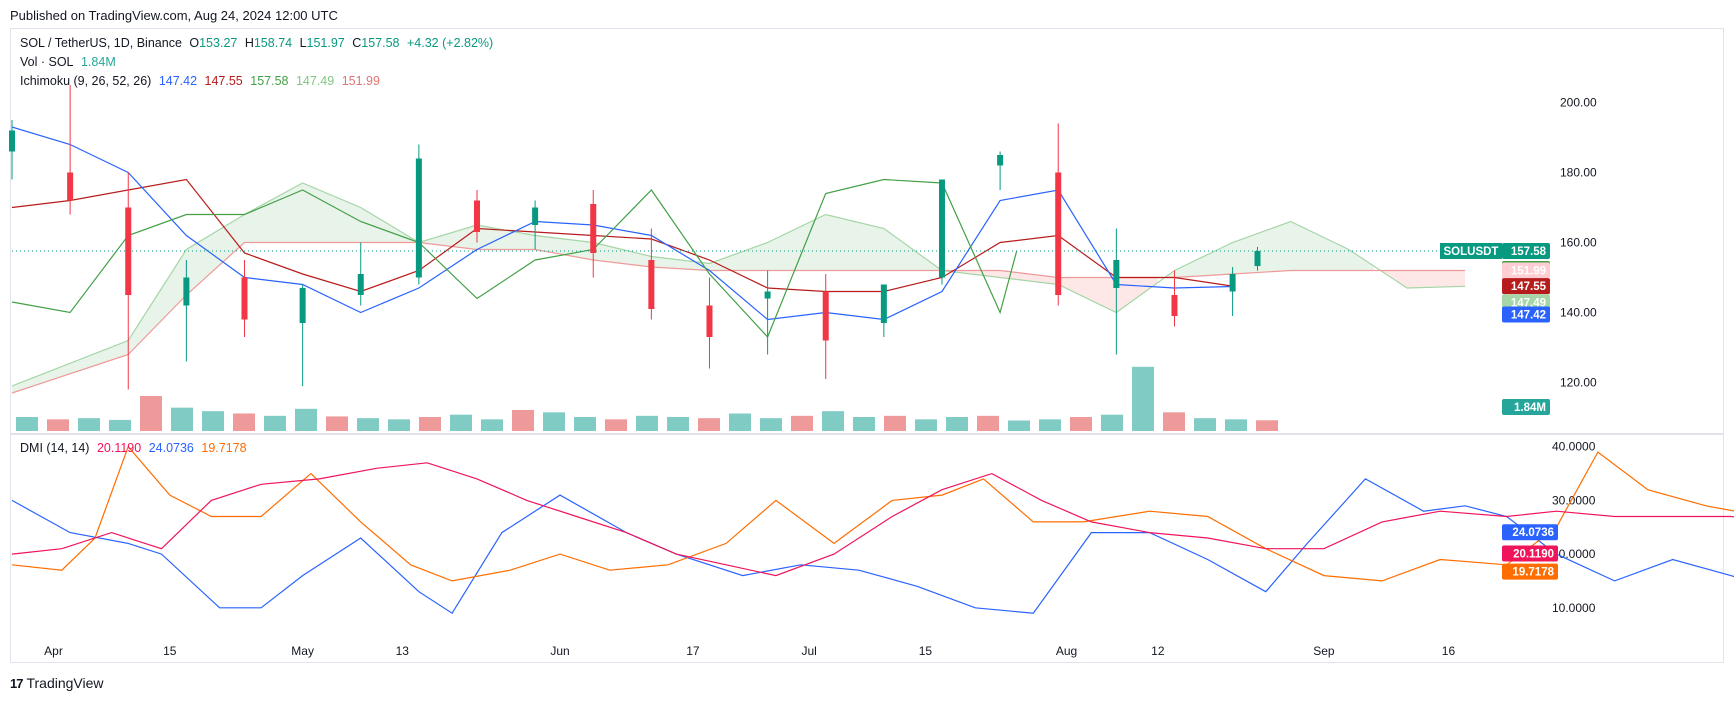  I want to click on change-value: +4.32 (+2.82%), so click(450, 43).